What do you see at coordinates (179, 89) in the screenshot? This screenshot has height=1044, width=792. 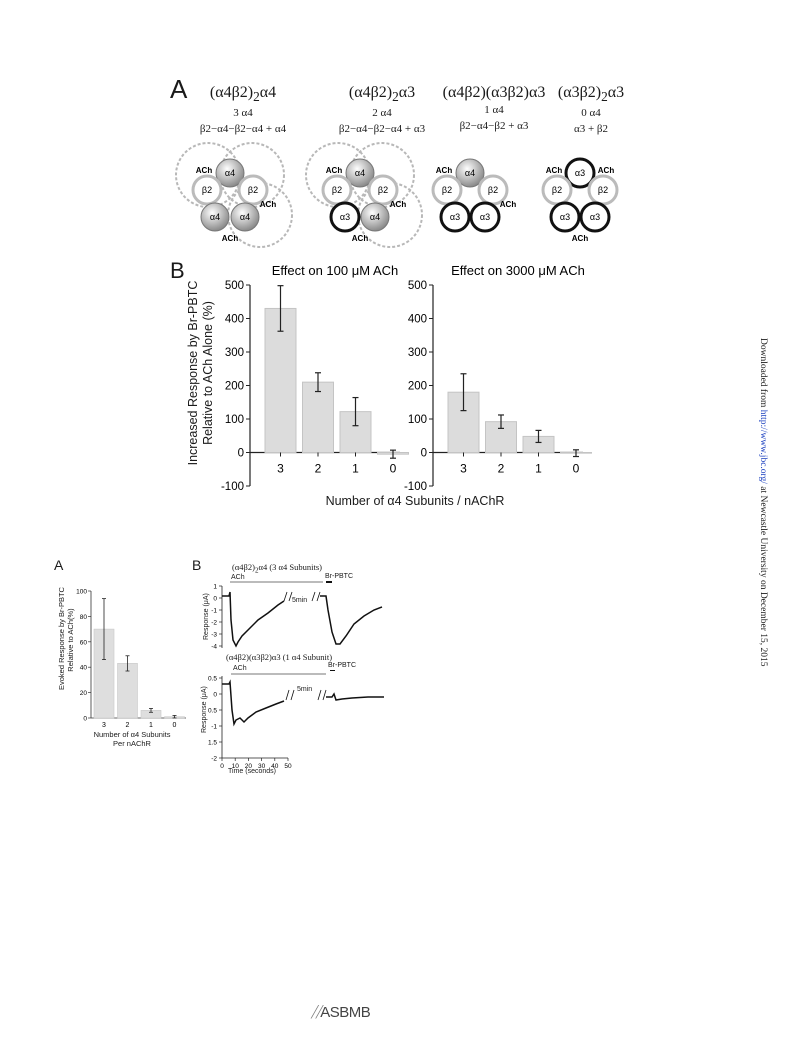 I see `top-panel-a-letter: A` at bounding box center [179, 89].